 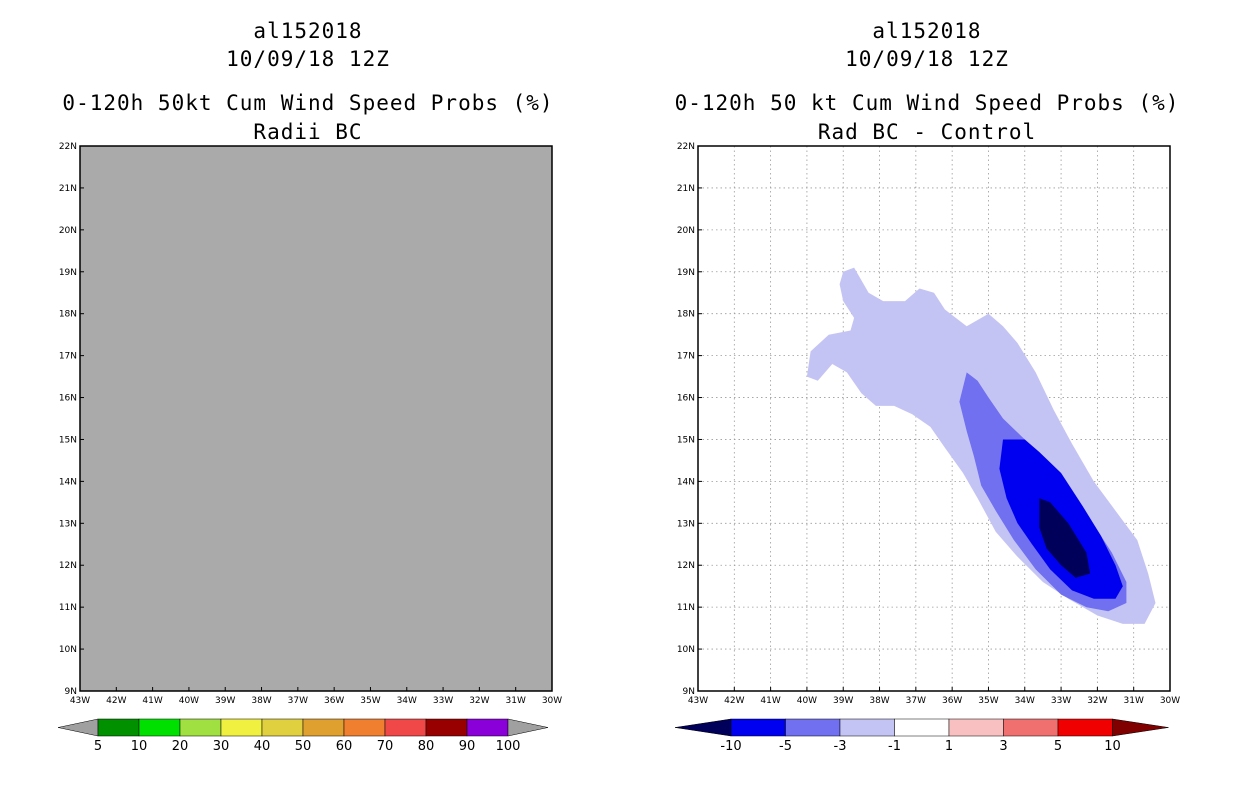 I want to click on left-colorbar-label: 30, so click(x=221, y=746).